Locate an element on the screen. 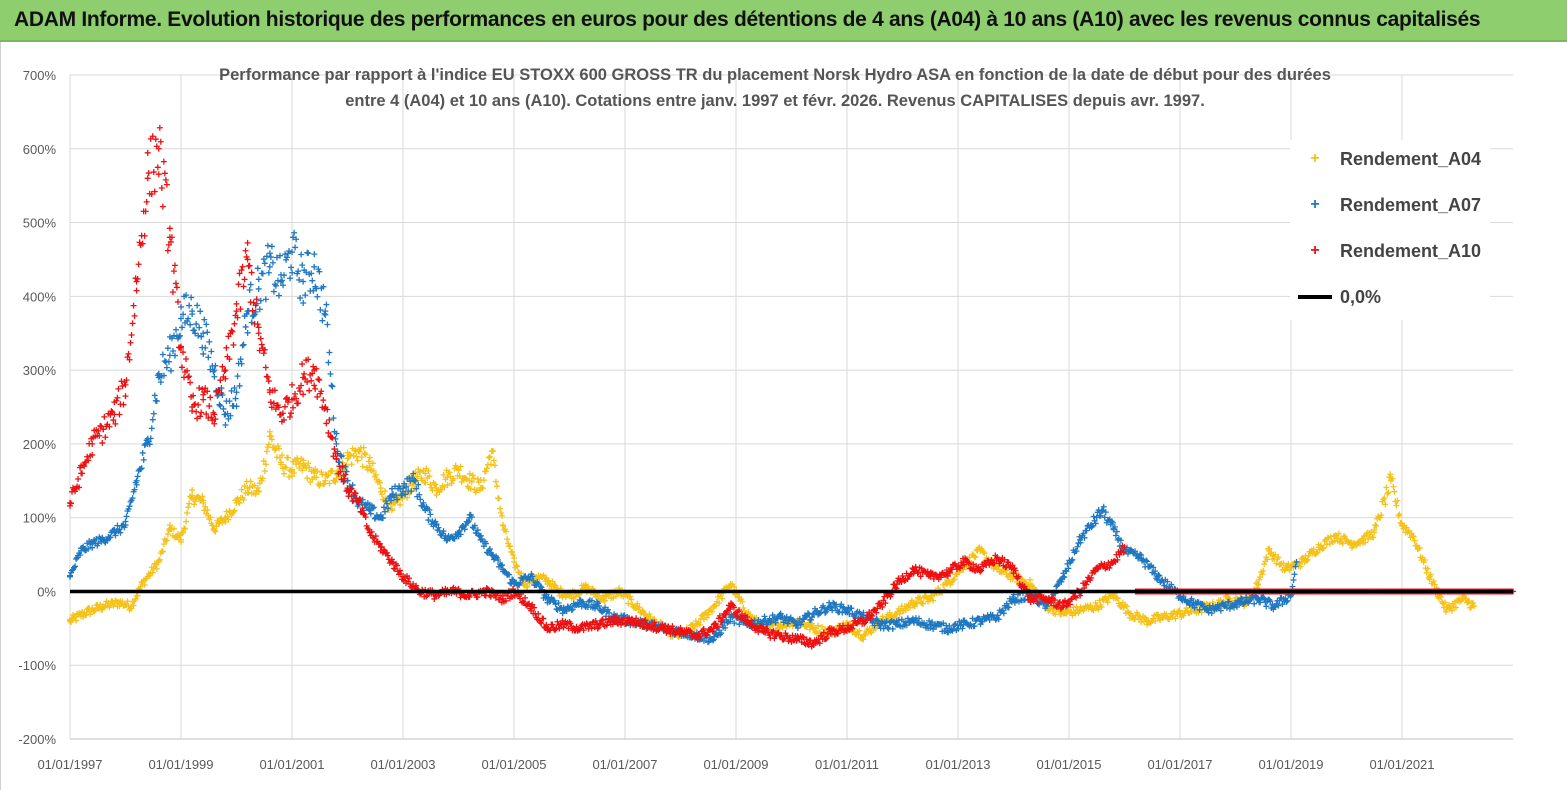 The width and height of the screenshot is (1567, 790). legend-item-a07: + Rendement_A07 is located at coordinates (1385, 205).